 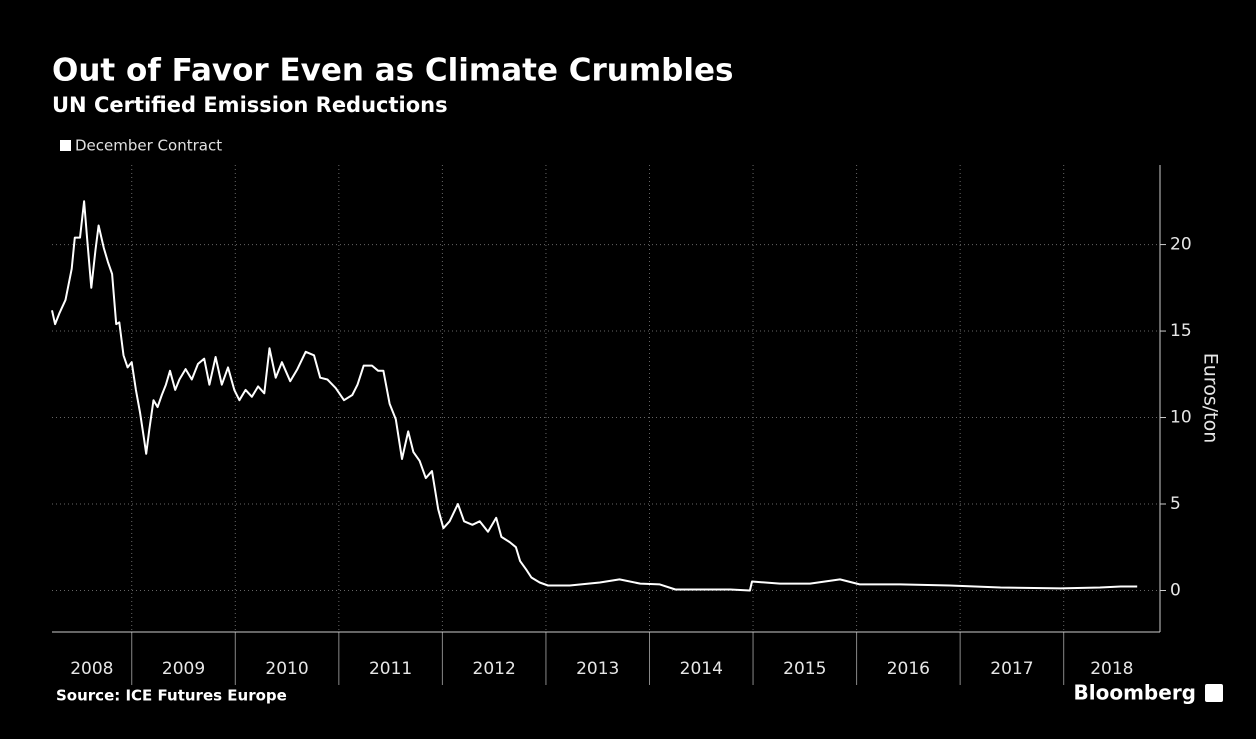 I want to click on x-tick-label: 2017, so click(x=1011, y=669).